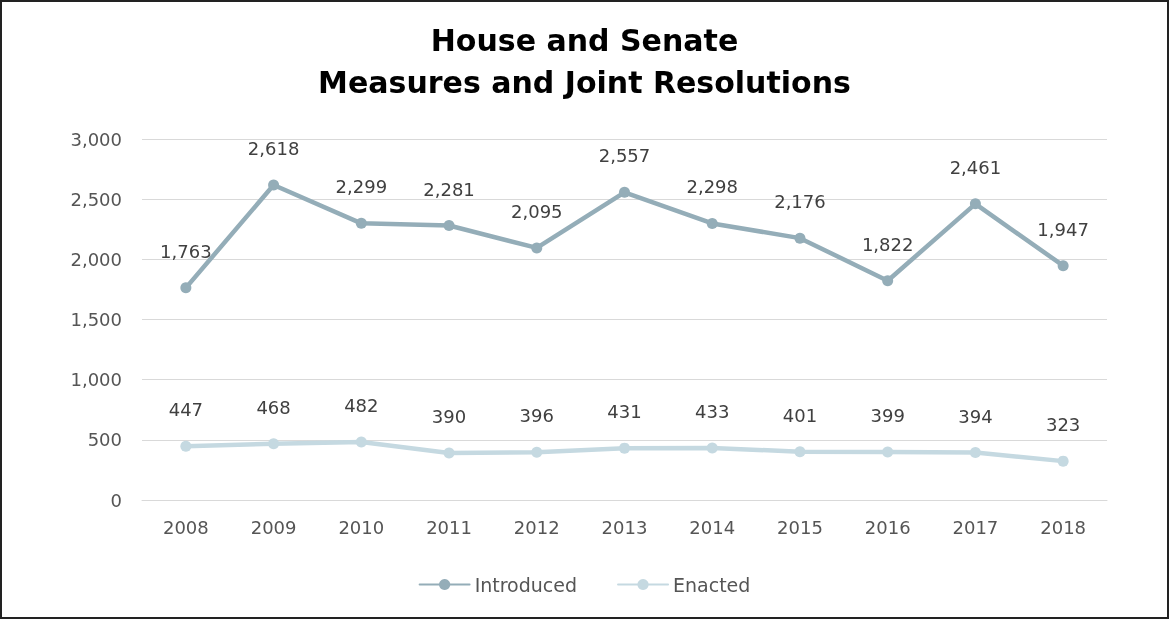 This screenshot has width=1169, height=619. What do you see at coordinates (96, 380) in the screenshot?
I see `y-tick-label: 1,000` at bounding box center [96, 380].